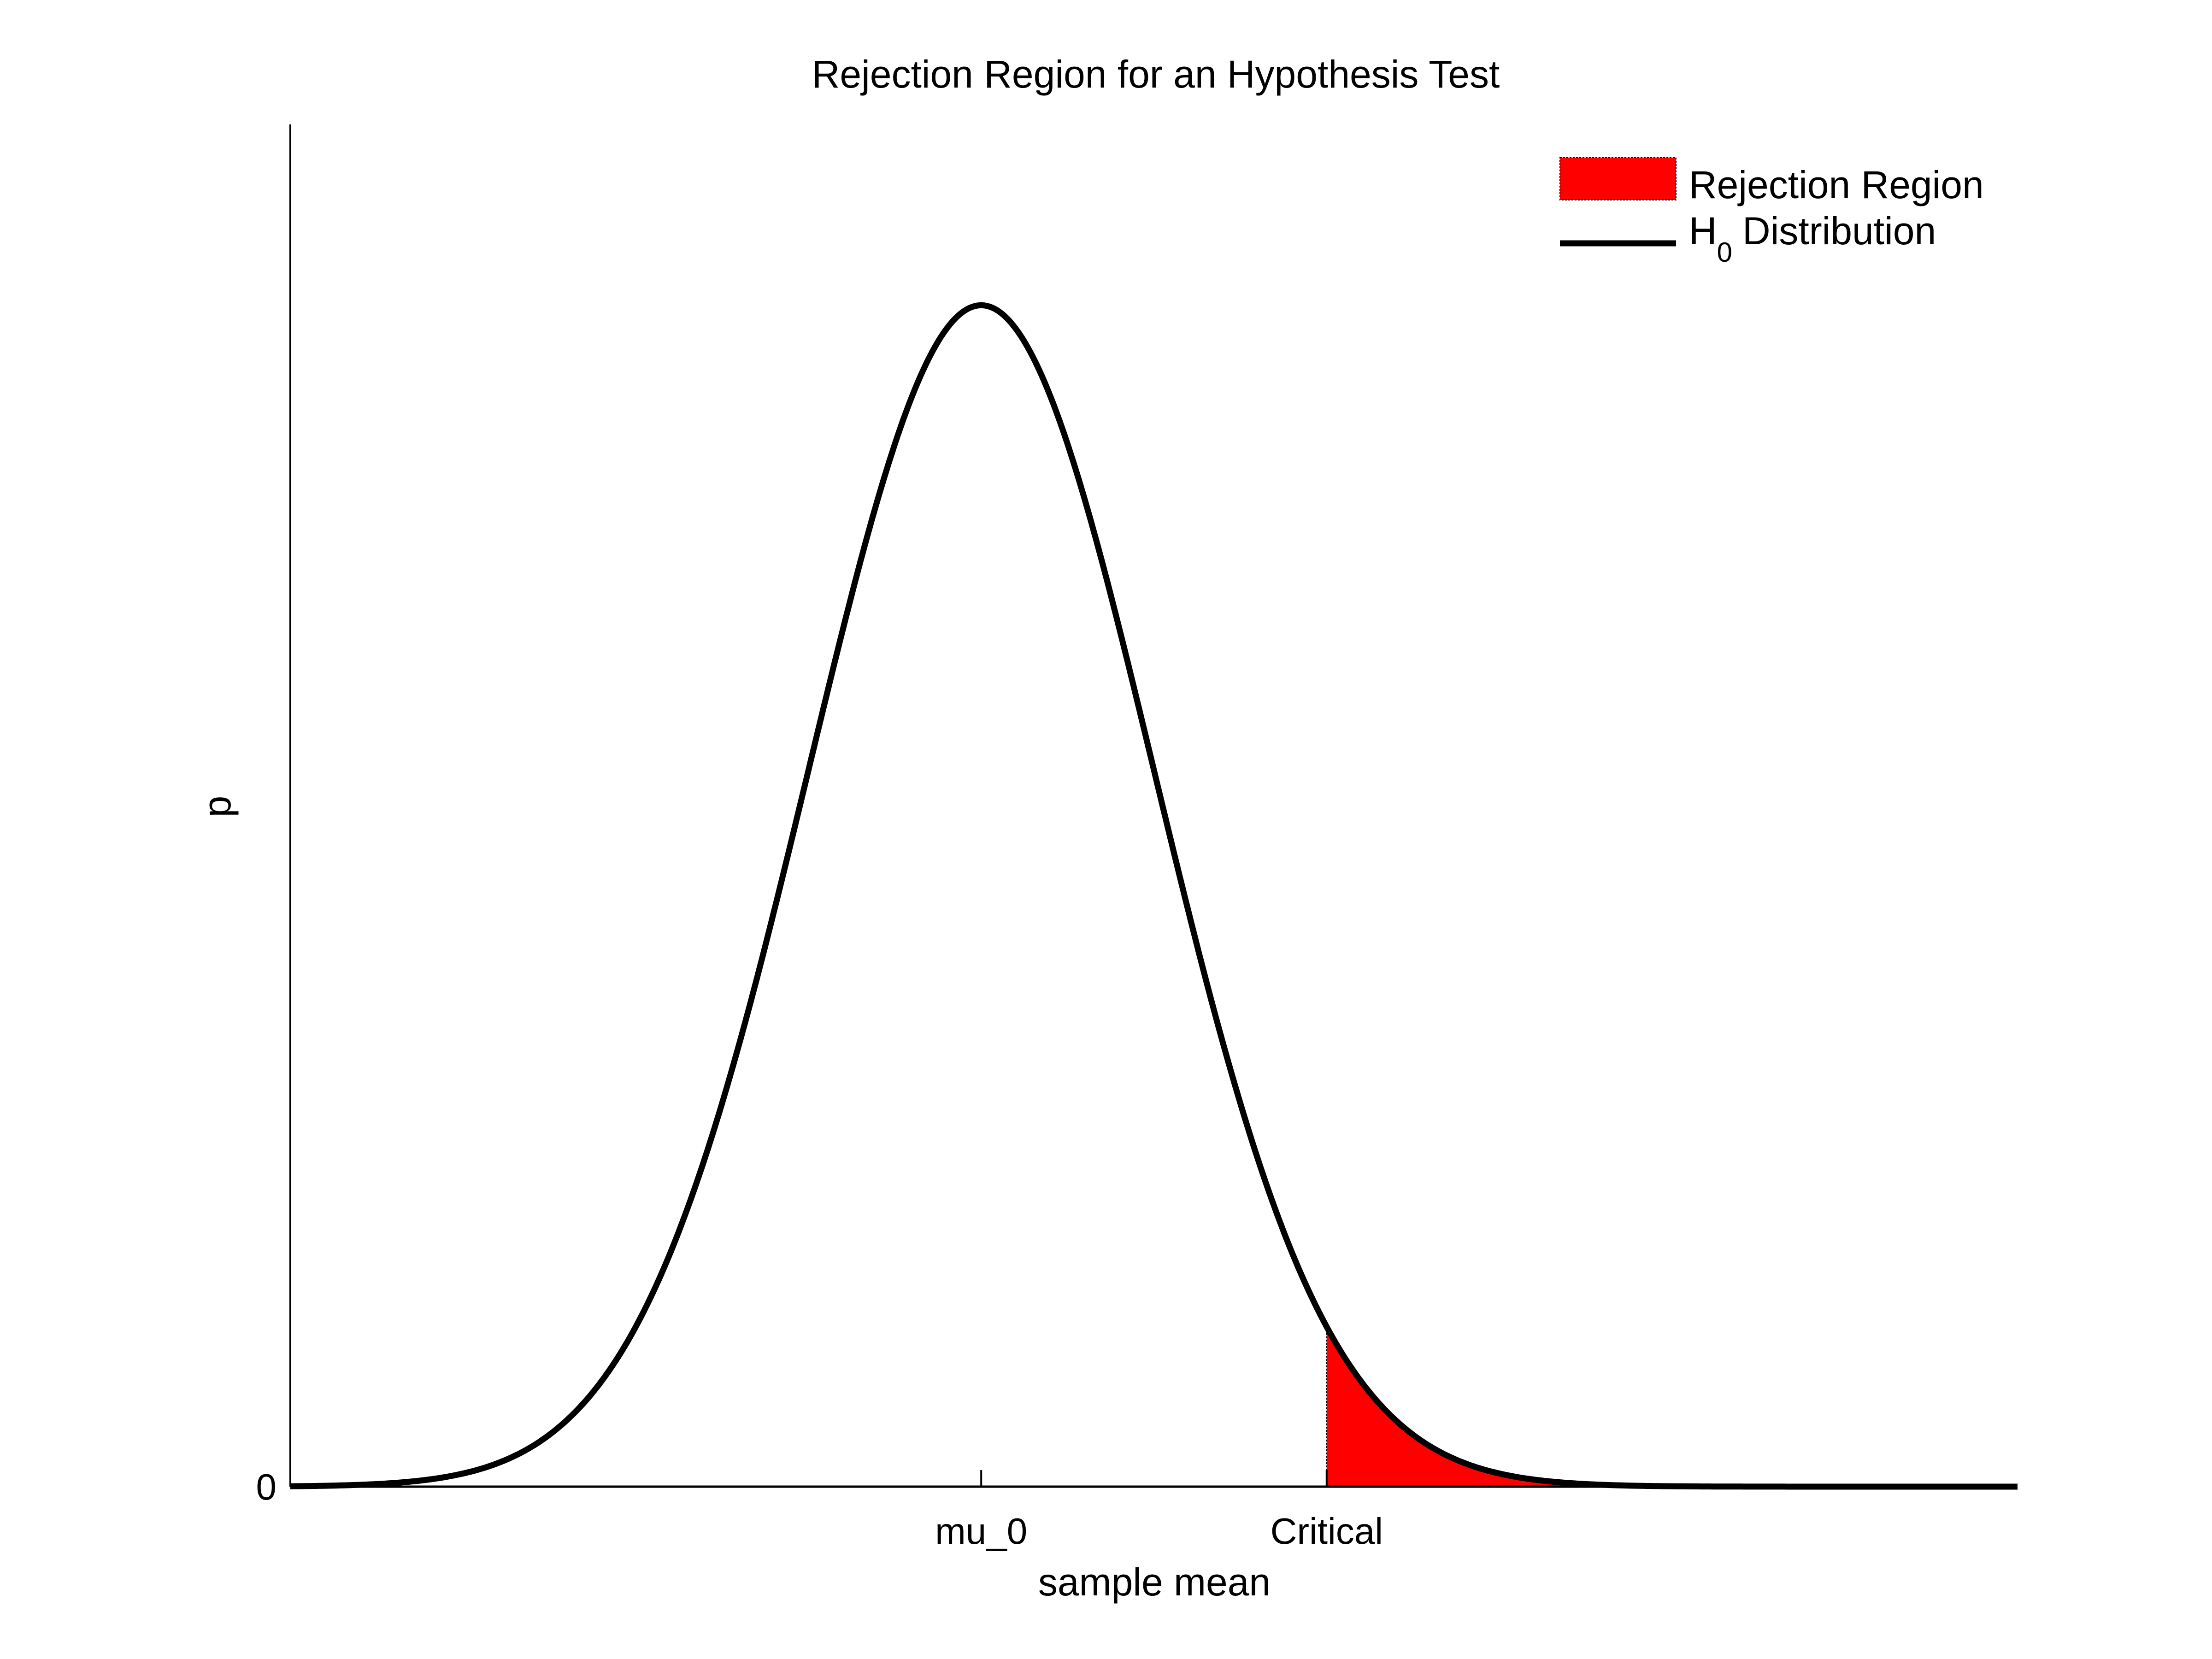  Describe the element at coordinates (1618, 178) in the screenshot. I see `legend-swatch-rejection-region` at that location.